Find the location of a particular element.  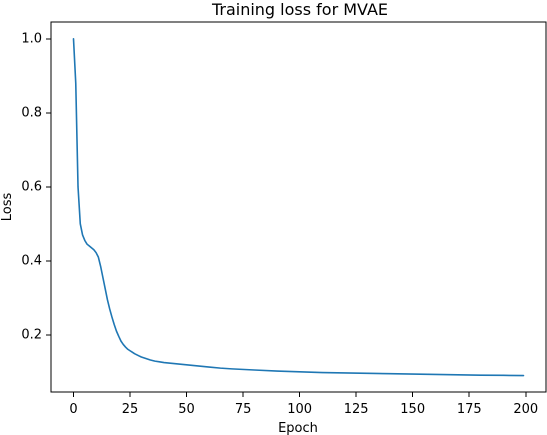

x-tick-label: 0 is located at coordinates (73, 409).